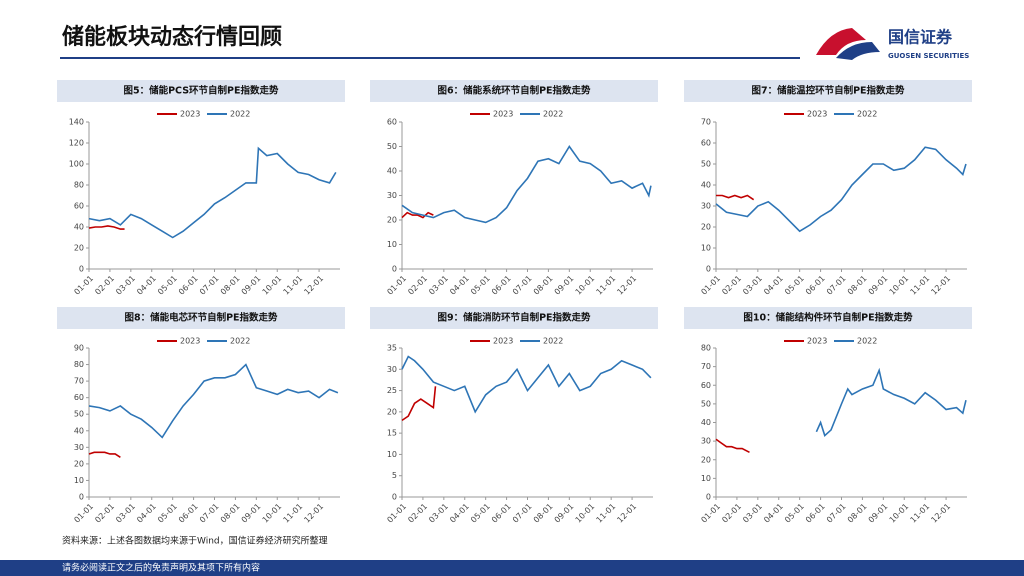 Image resolution: width=1024 pixels, height=576 pixels. I want to click on logo-red, so click(841, 41).